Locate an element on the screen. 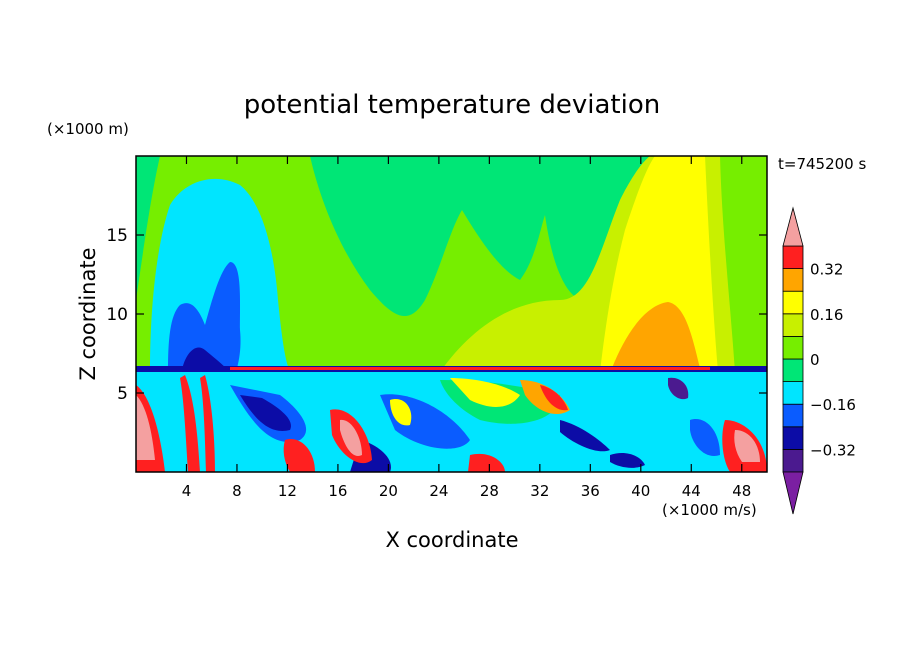 The image size is (904, 654). colorbar-tick-label: −0.32 is located at coordinates (833, 450).